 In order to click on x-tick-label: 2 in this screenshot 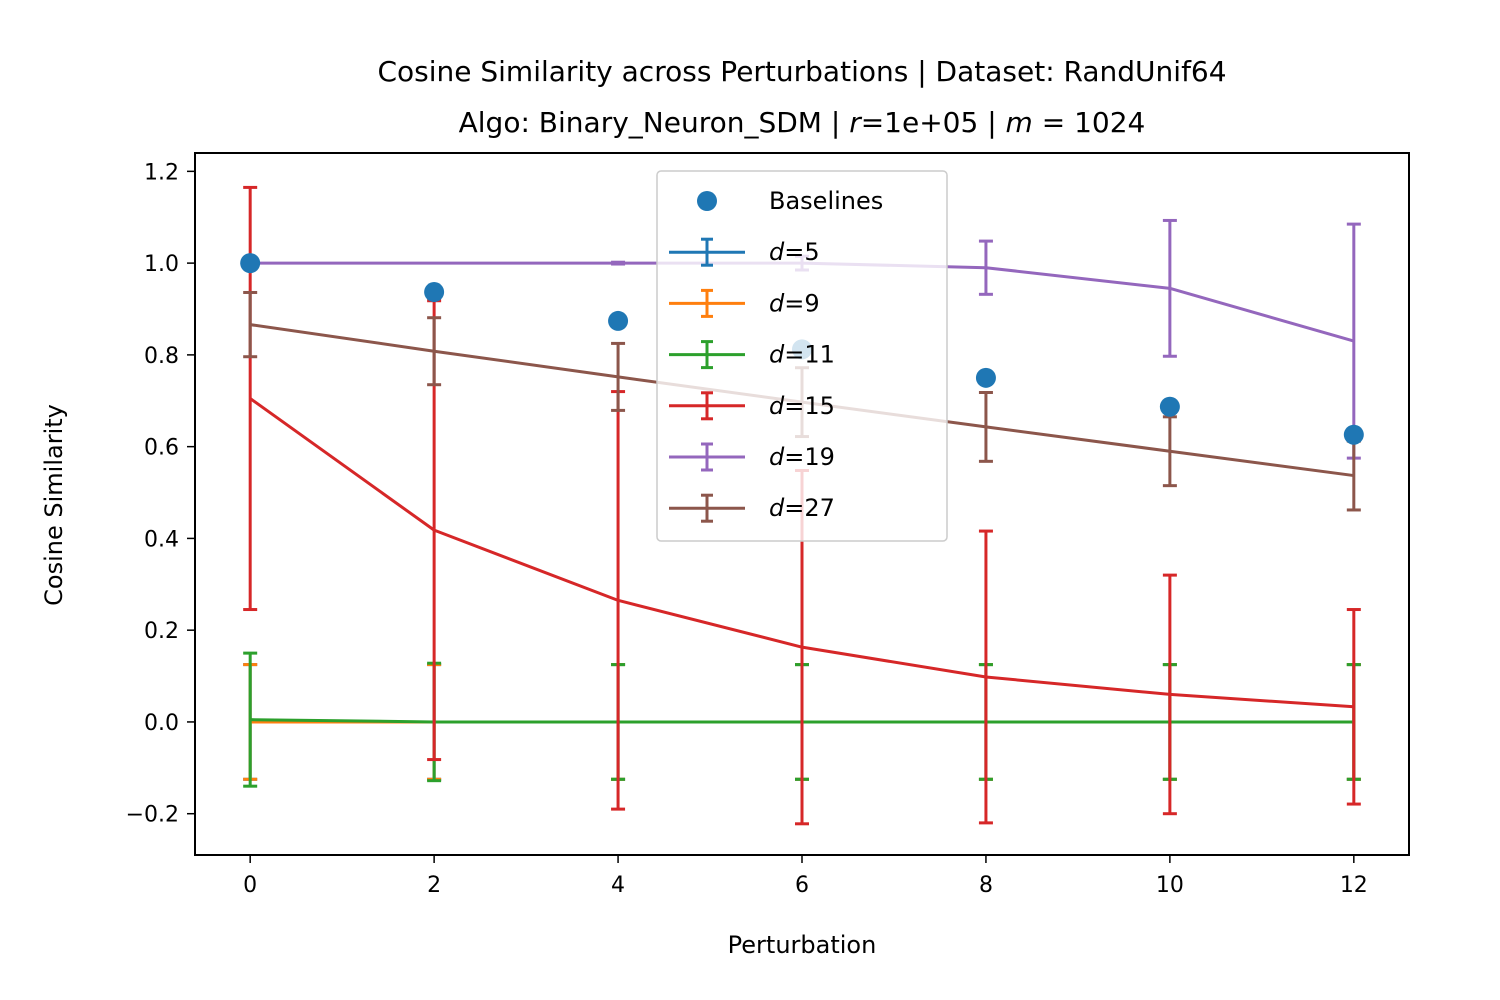, I will do `click(434, 885)`.